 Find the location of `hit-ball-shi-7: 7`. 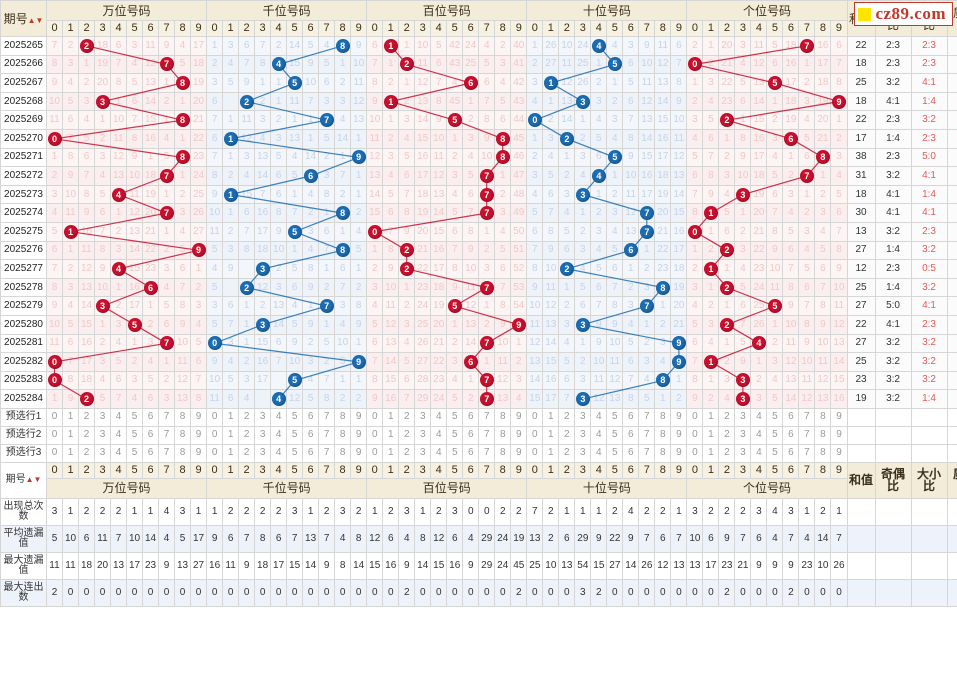

hit-ball-shi-7: 7 is located at coordinates (647, 231).